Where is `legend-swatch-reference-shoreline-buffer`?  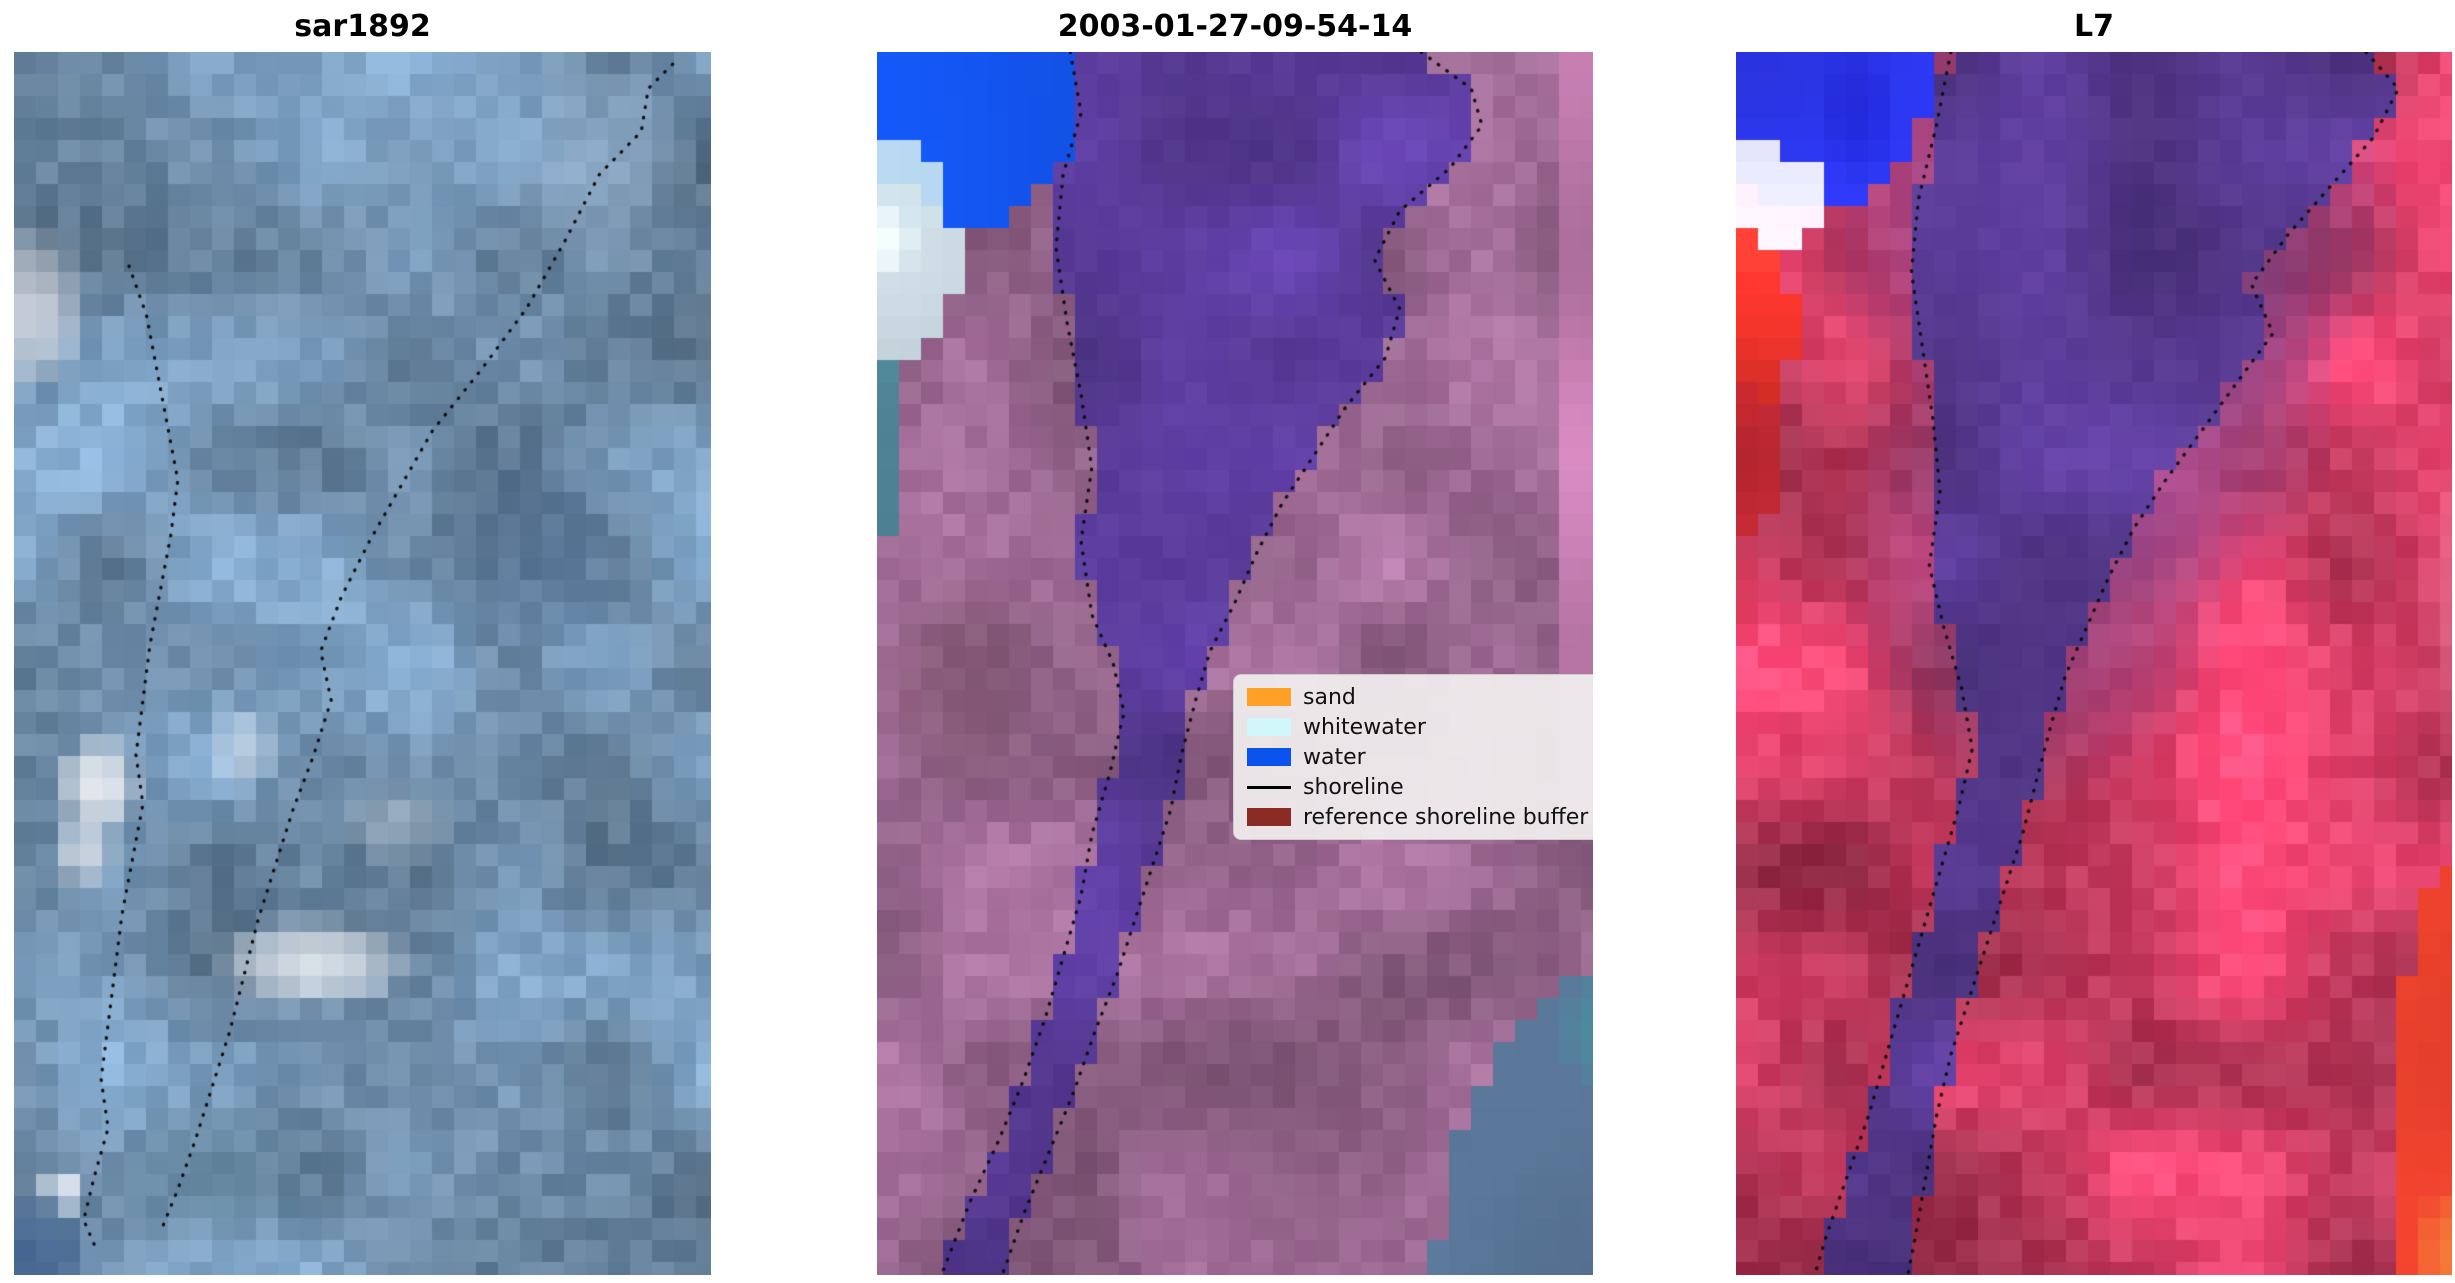
legend-swatch-reference-shoreline-buffer is located at coordinates (1269, 817).